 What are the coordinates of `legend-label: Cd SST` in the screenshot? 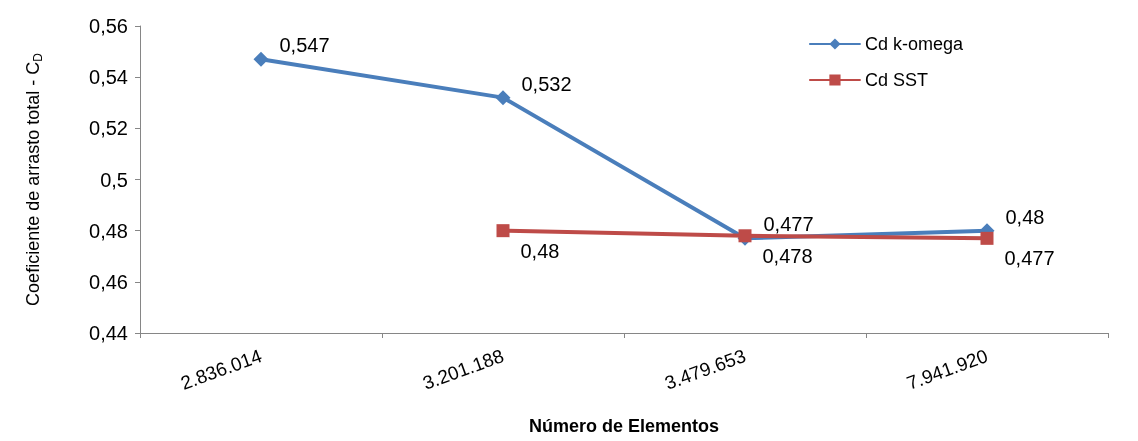 It's located at (896, 80).